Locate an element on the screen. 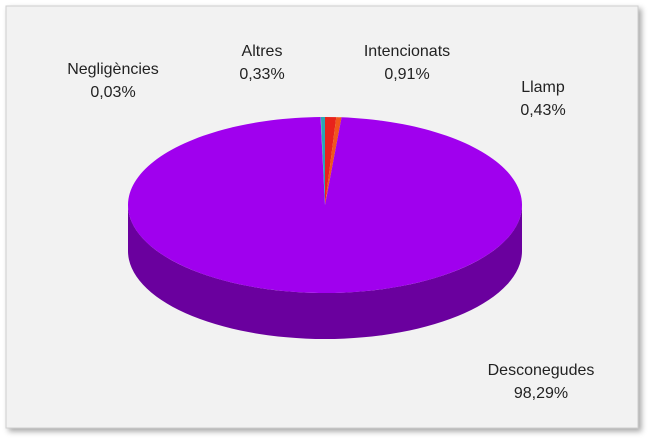 This screenshot has width=649, height=438. slice-label-value: 0,43% is located at coordinates (542, 110).